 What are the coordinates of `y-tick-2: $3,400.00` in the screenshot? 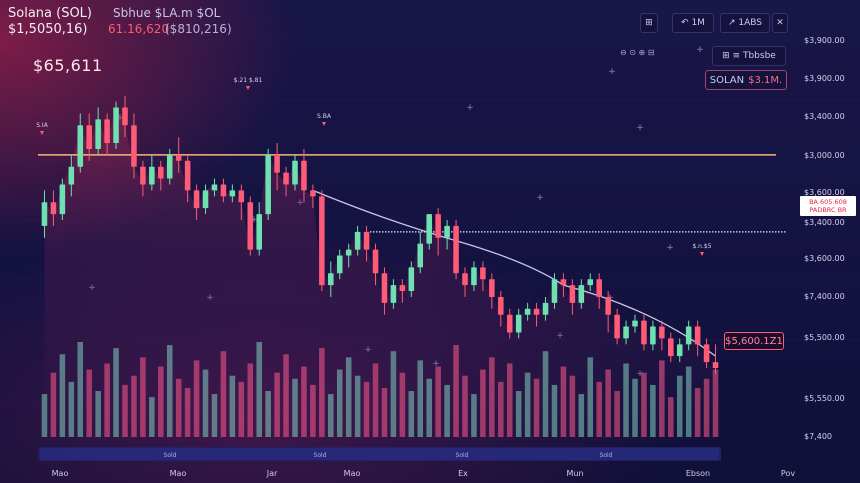 It's located at (824, 116).